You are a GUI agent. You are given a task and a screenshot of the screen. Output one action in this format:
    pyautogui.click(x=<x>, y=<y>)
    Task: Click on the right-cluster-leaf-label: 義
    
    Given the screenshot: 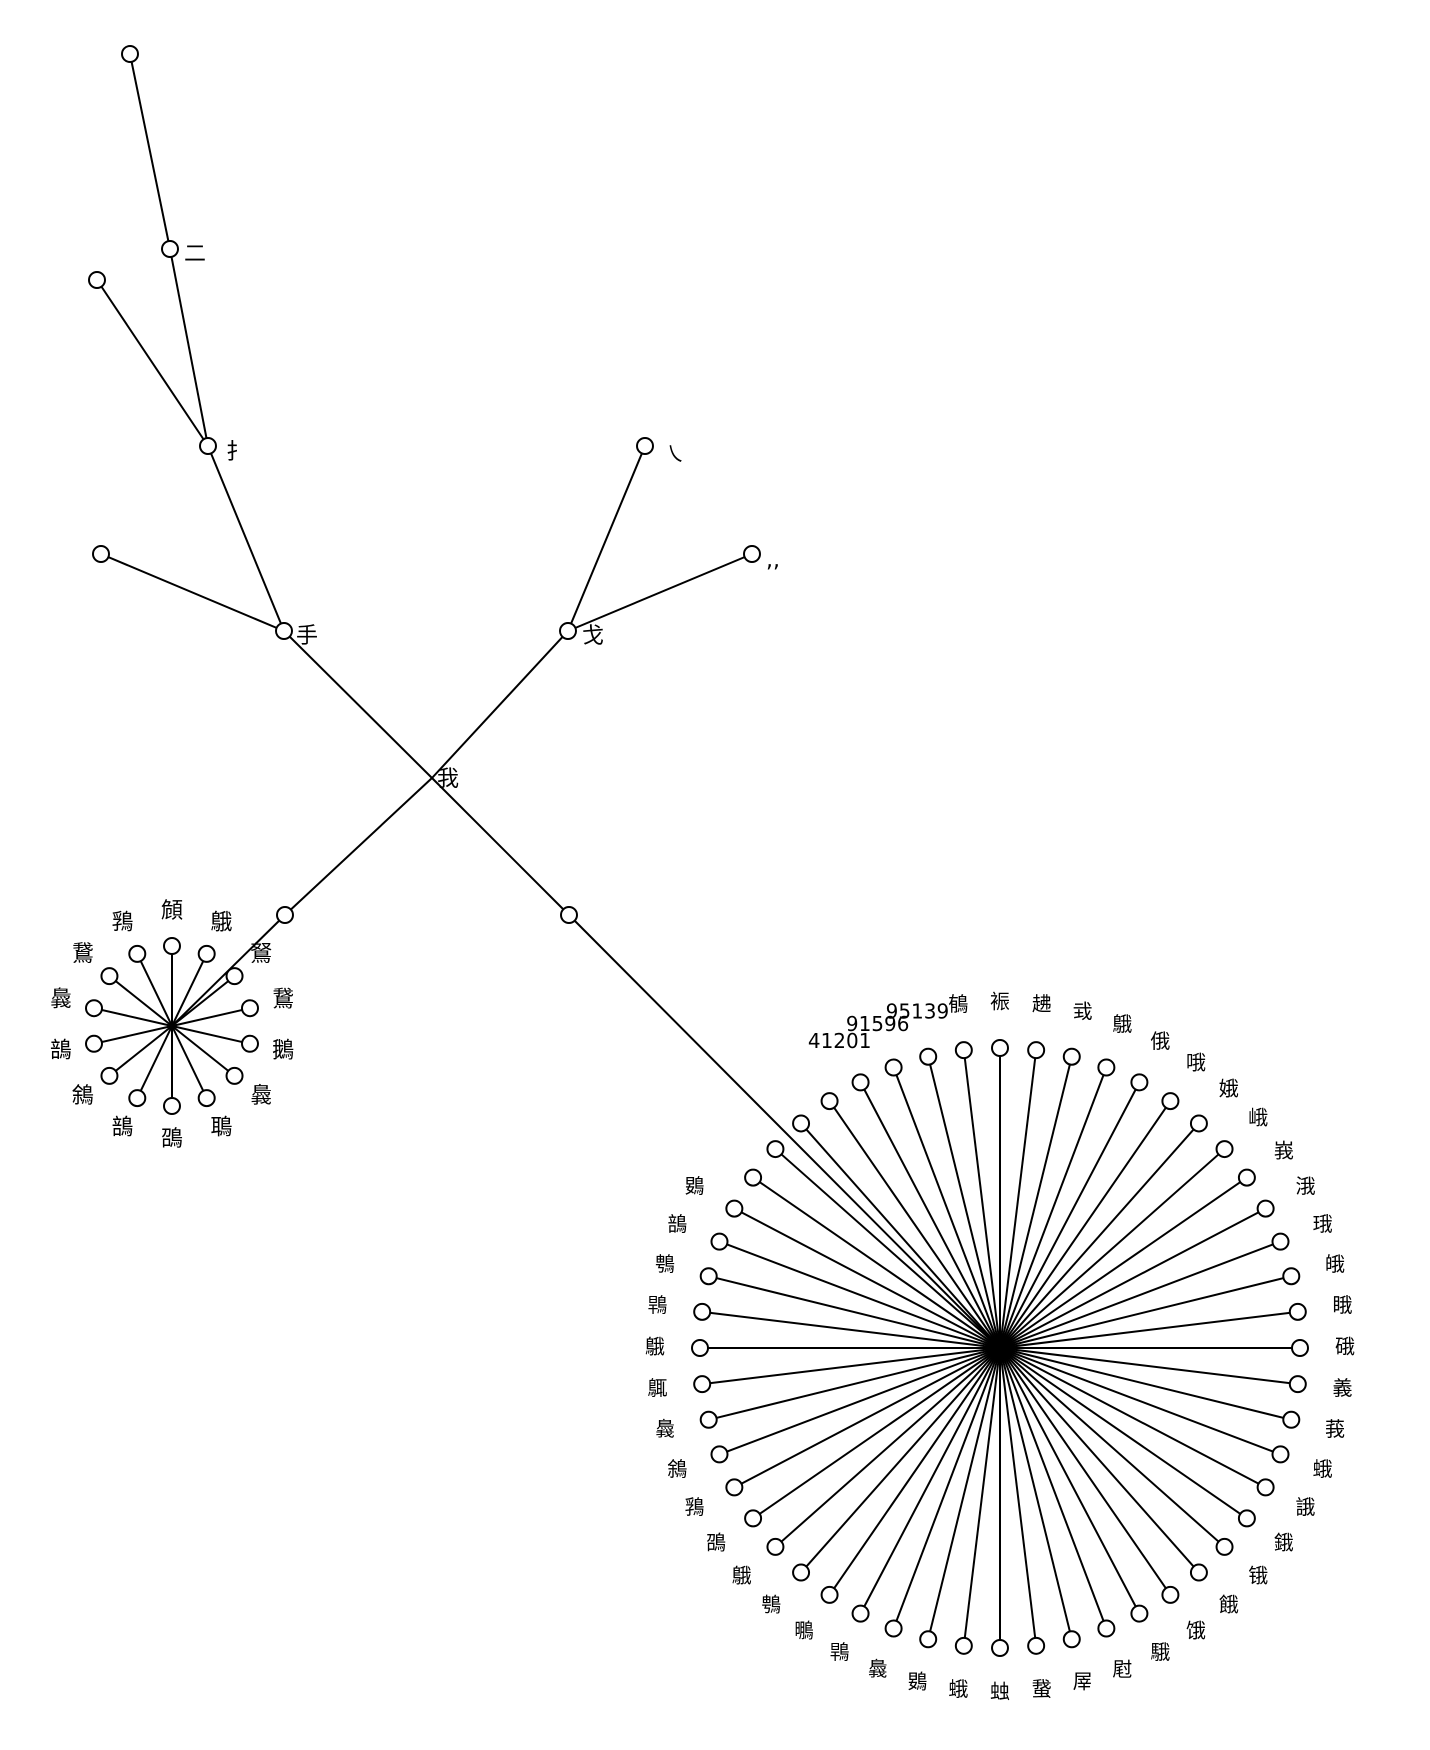 What is the action you would take?
    pyautogui.click(x=1342, y=1388)
    